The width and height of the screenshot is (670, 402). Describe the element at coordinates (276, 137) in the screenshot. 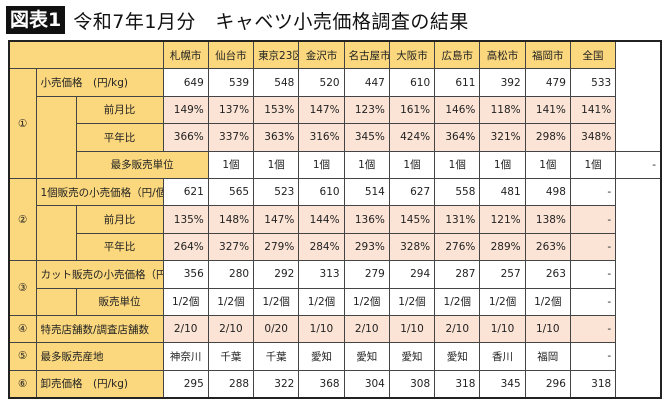

I see `table-cell: 363%` at that location.